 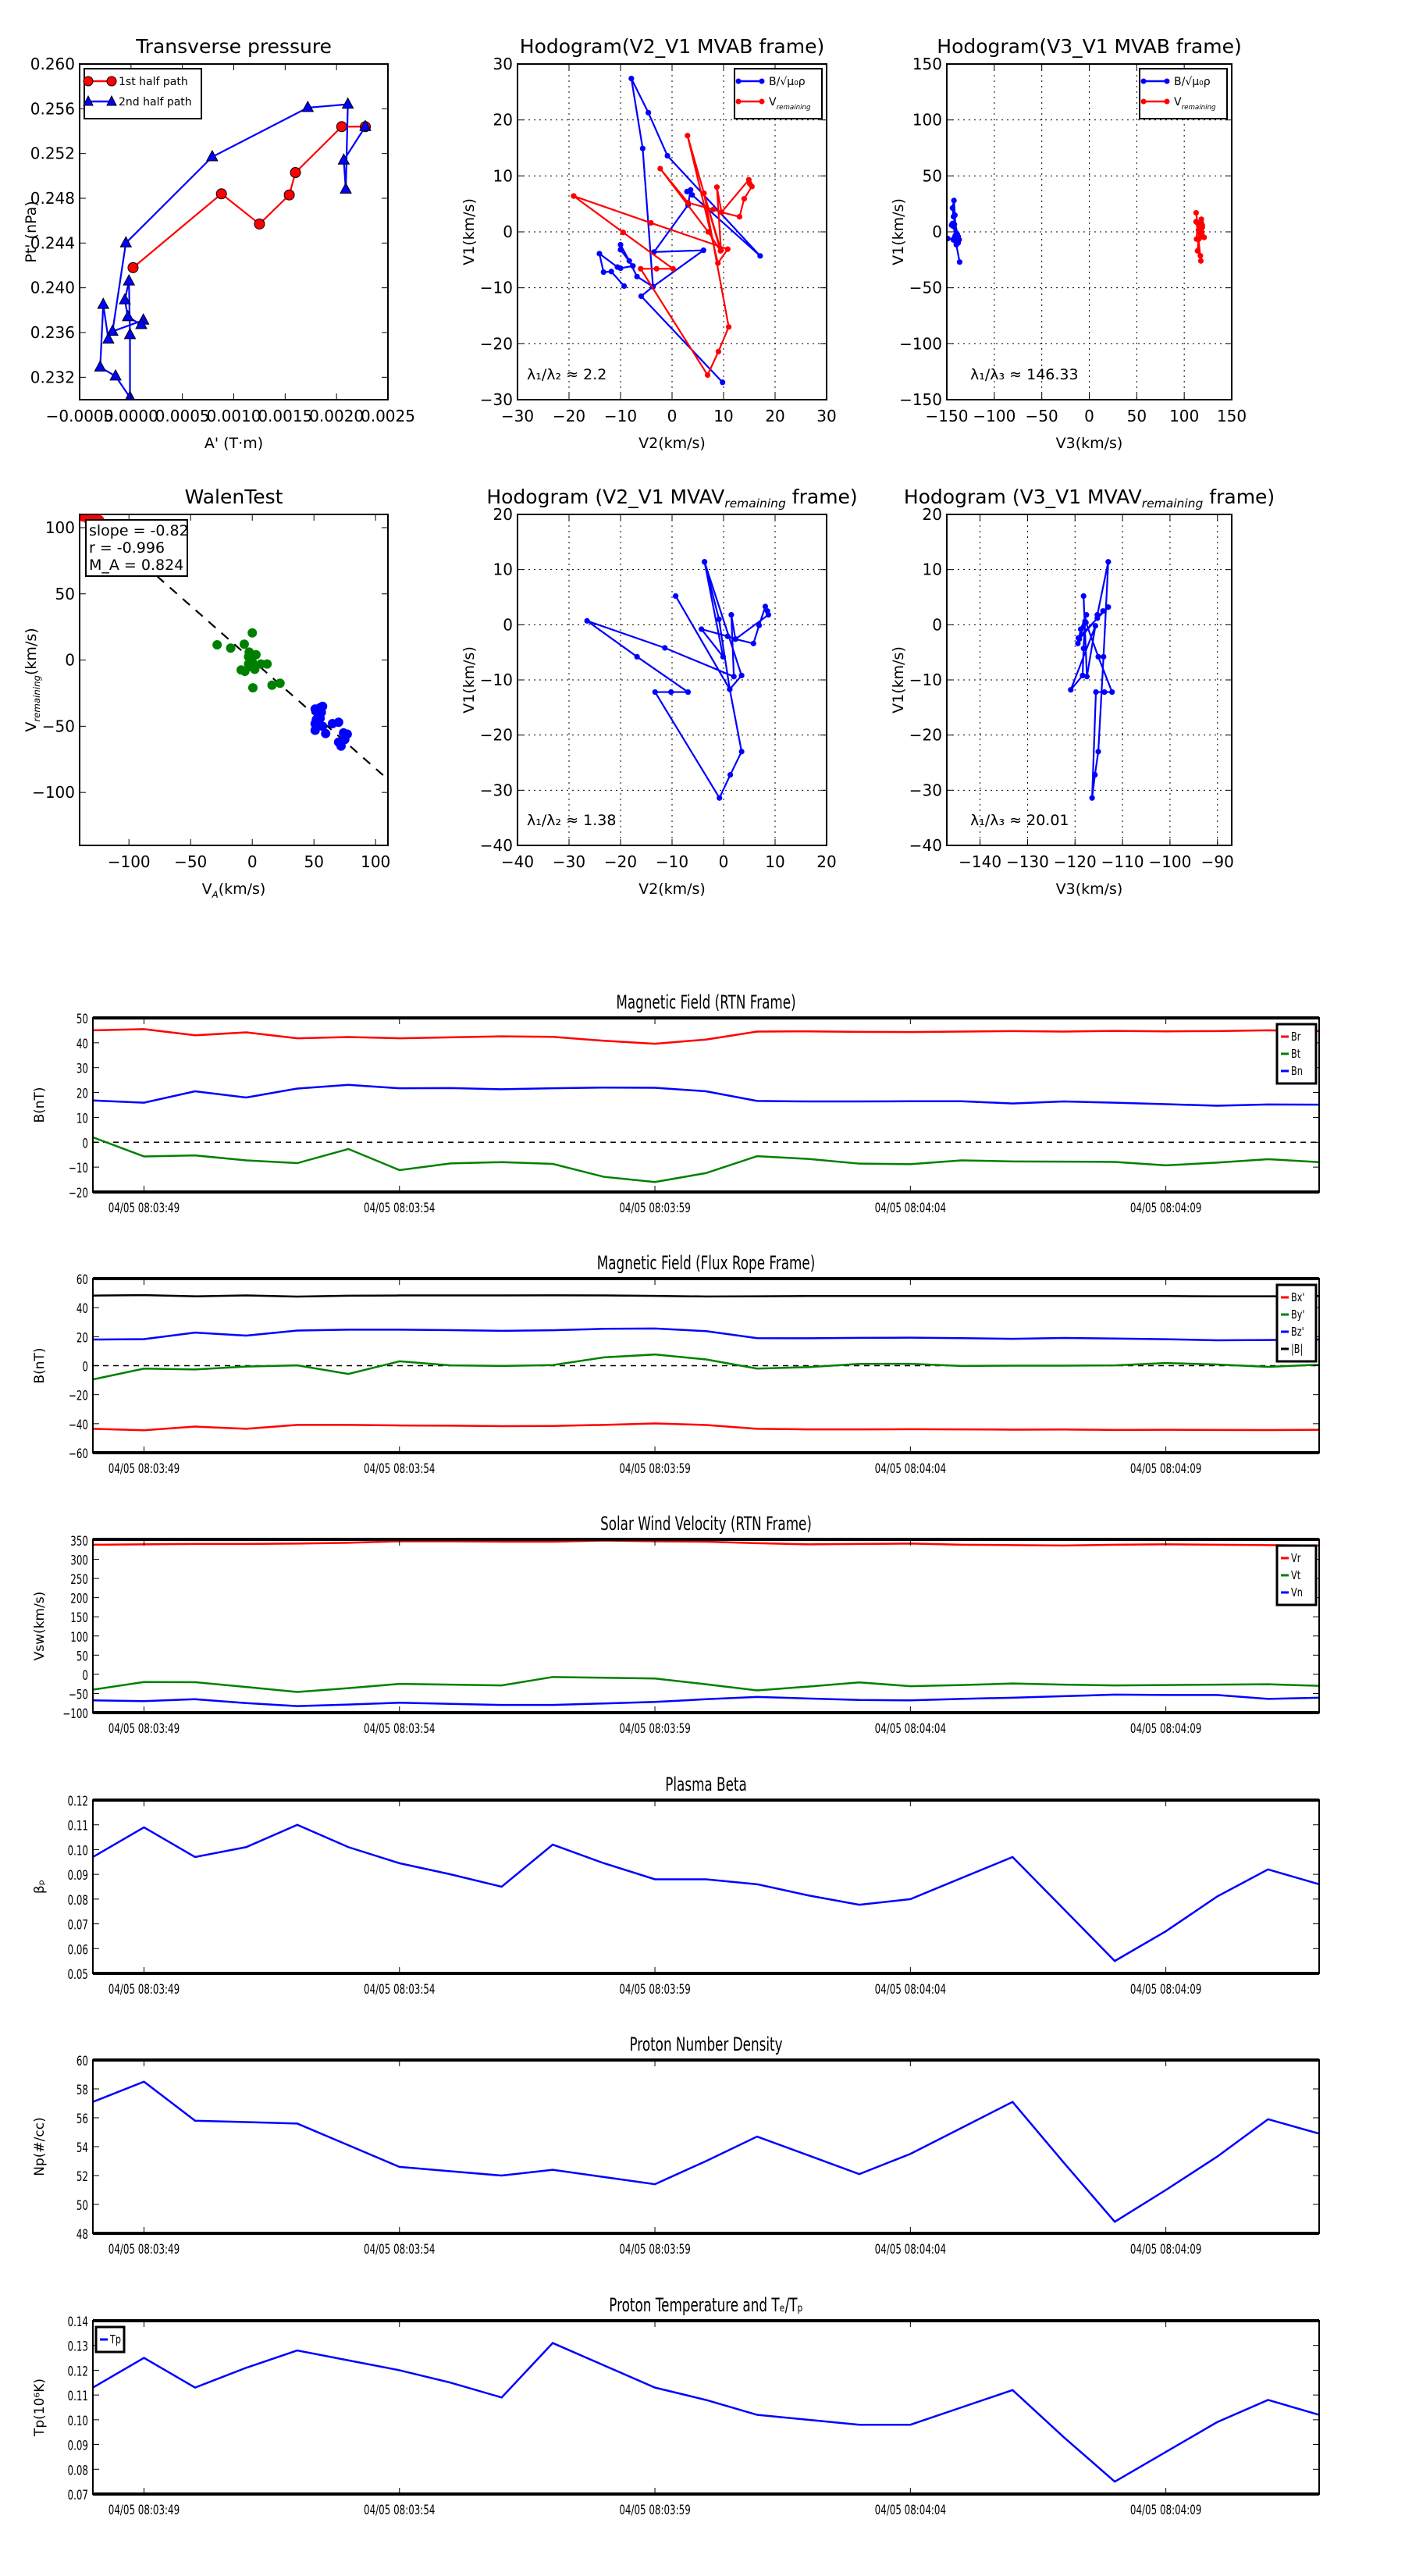 I want to click on legend-label: B/√μ₀ρ, so click(x=1192, y=82).